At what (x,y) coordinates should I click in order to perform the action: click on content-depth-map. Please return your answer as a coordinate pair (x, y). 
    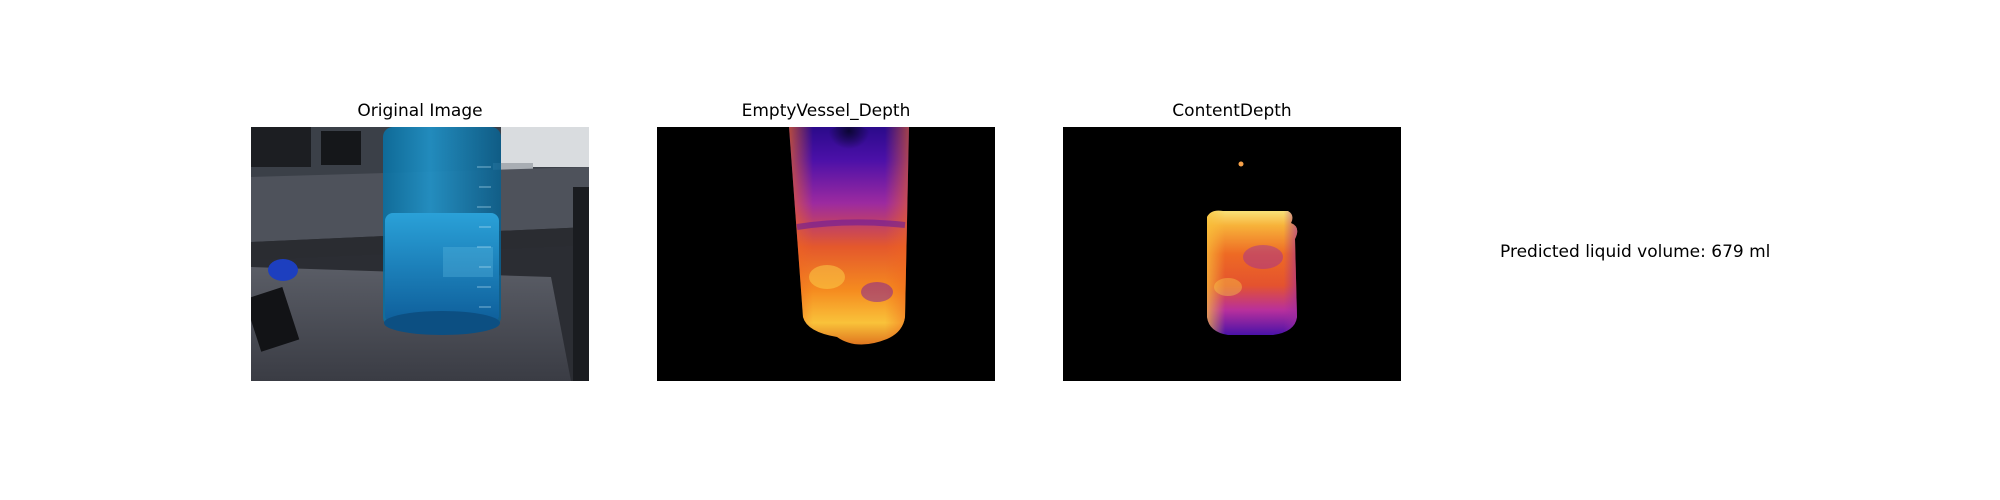
    Looking at the image, I should click on (1232, 254).